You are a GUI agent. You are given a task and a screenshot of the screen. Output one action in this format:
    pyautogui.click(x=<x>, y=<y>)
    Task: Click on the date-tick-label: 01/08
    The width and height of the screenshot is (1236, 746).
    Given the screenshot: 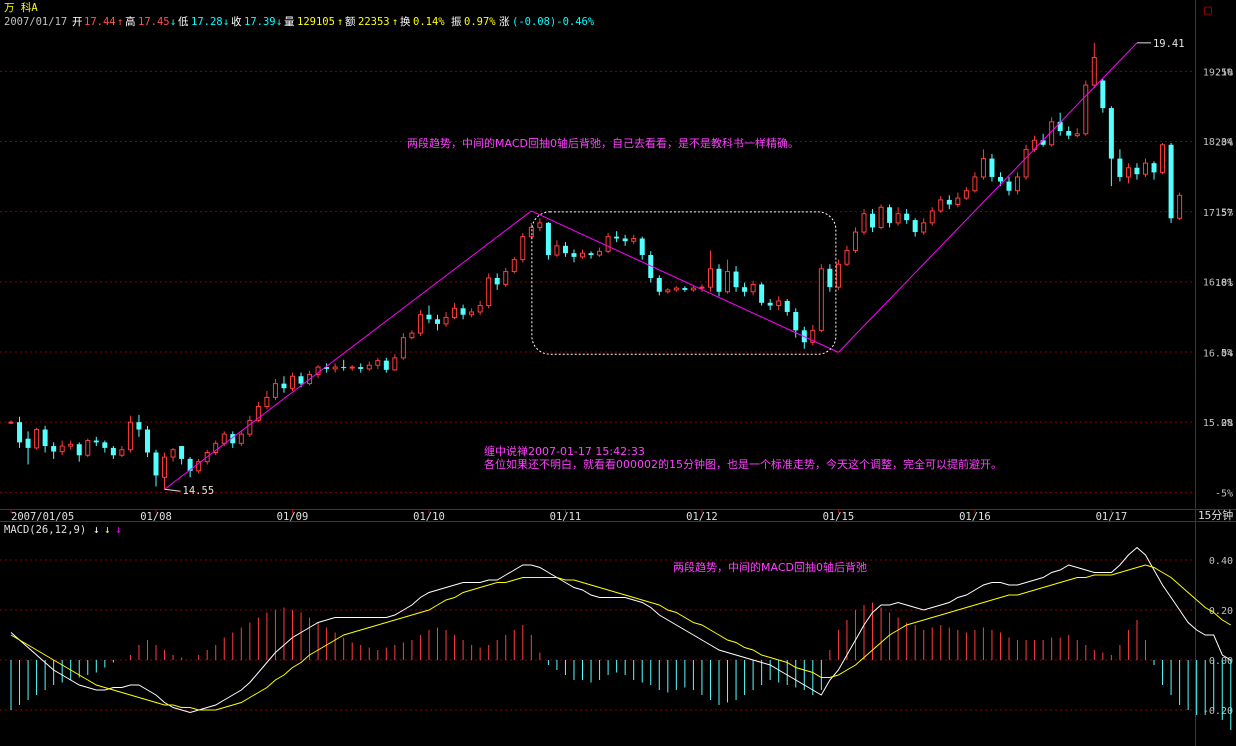 What is the action you would take?
    pyautogui.click(x=156, y=517)
    